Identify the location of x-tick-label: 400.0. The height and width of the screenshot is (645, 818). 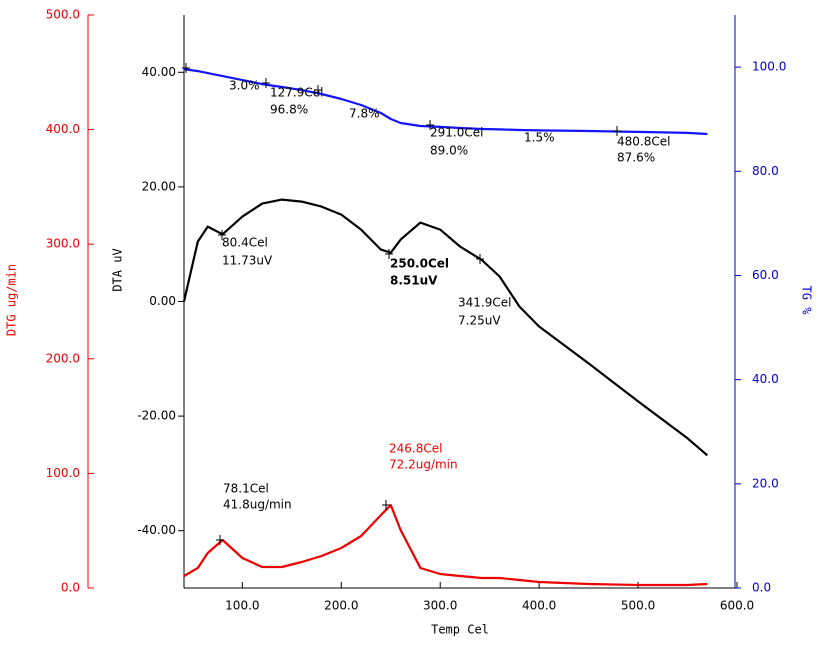
(539, 606).